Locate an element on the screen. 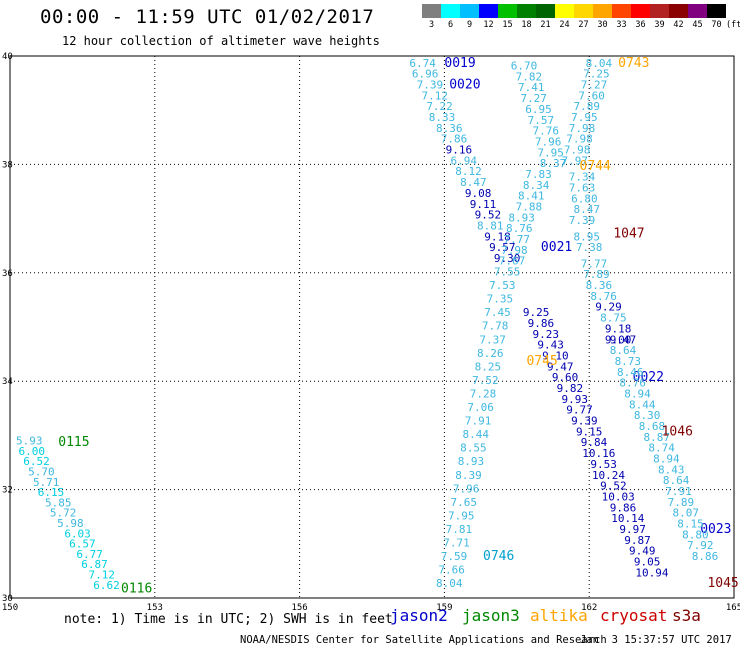 This screenshot has height=650, width=740. data-point-label: 8.34 is located at coordinates (536, 185).